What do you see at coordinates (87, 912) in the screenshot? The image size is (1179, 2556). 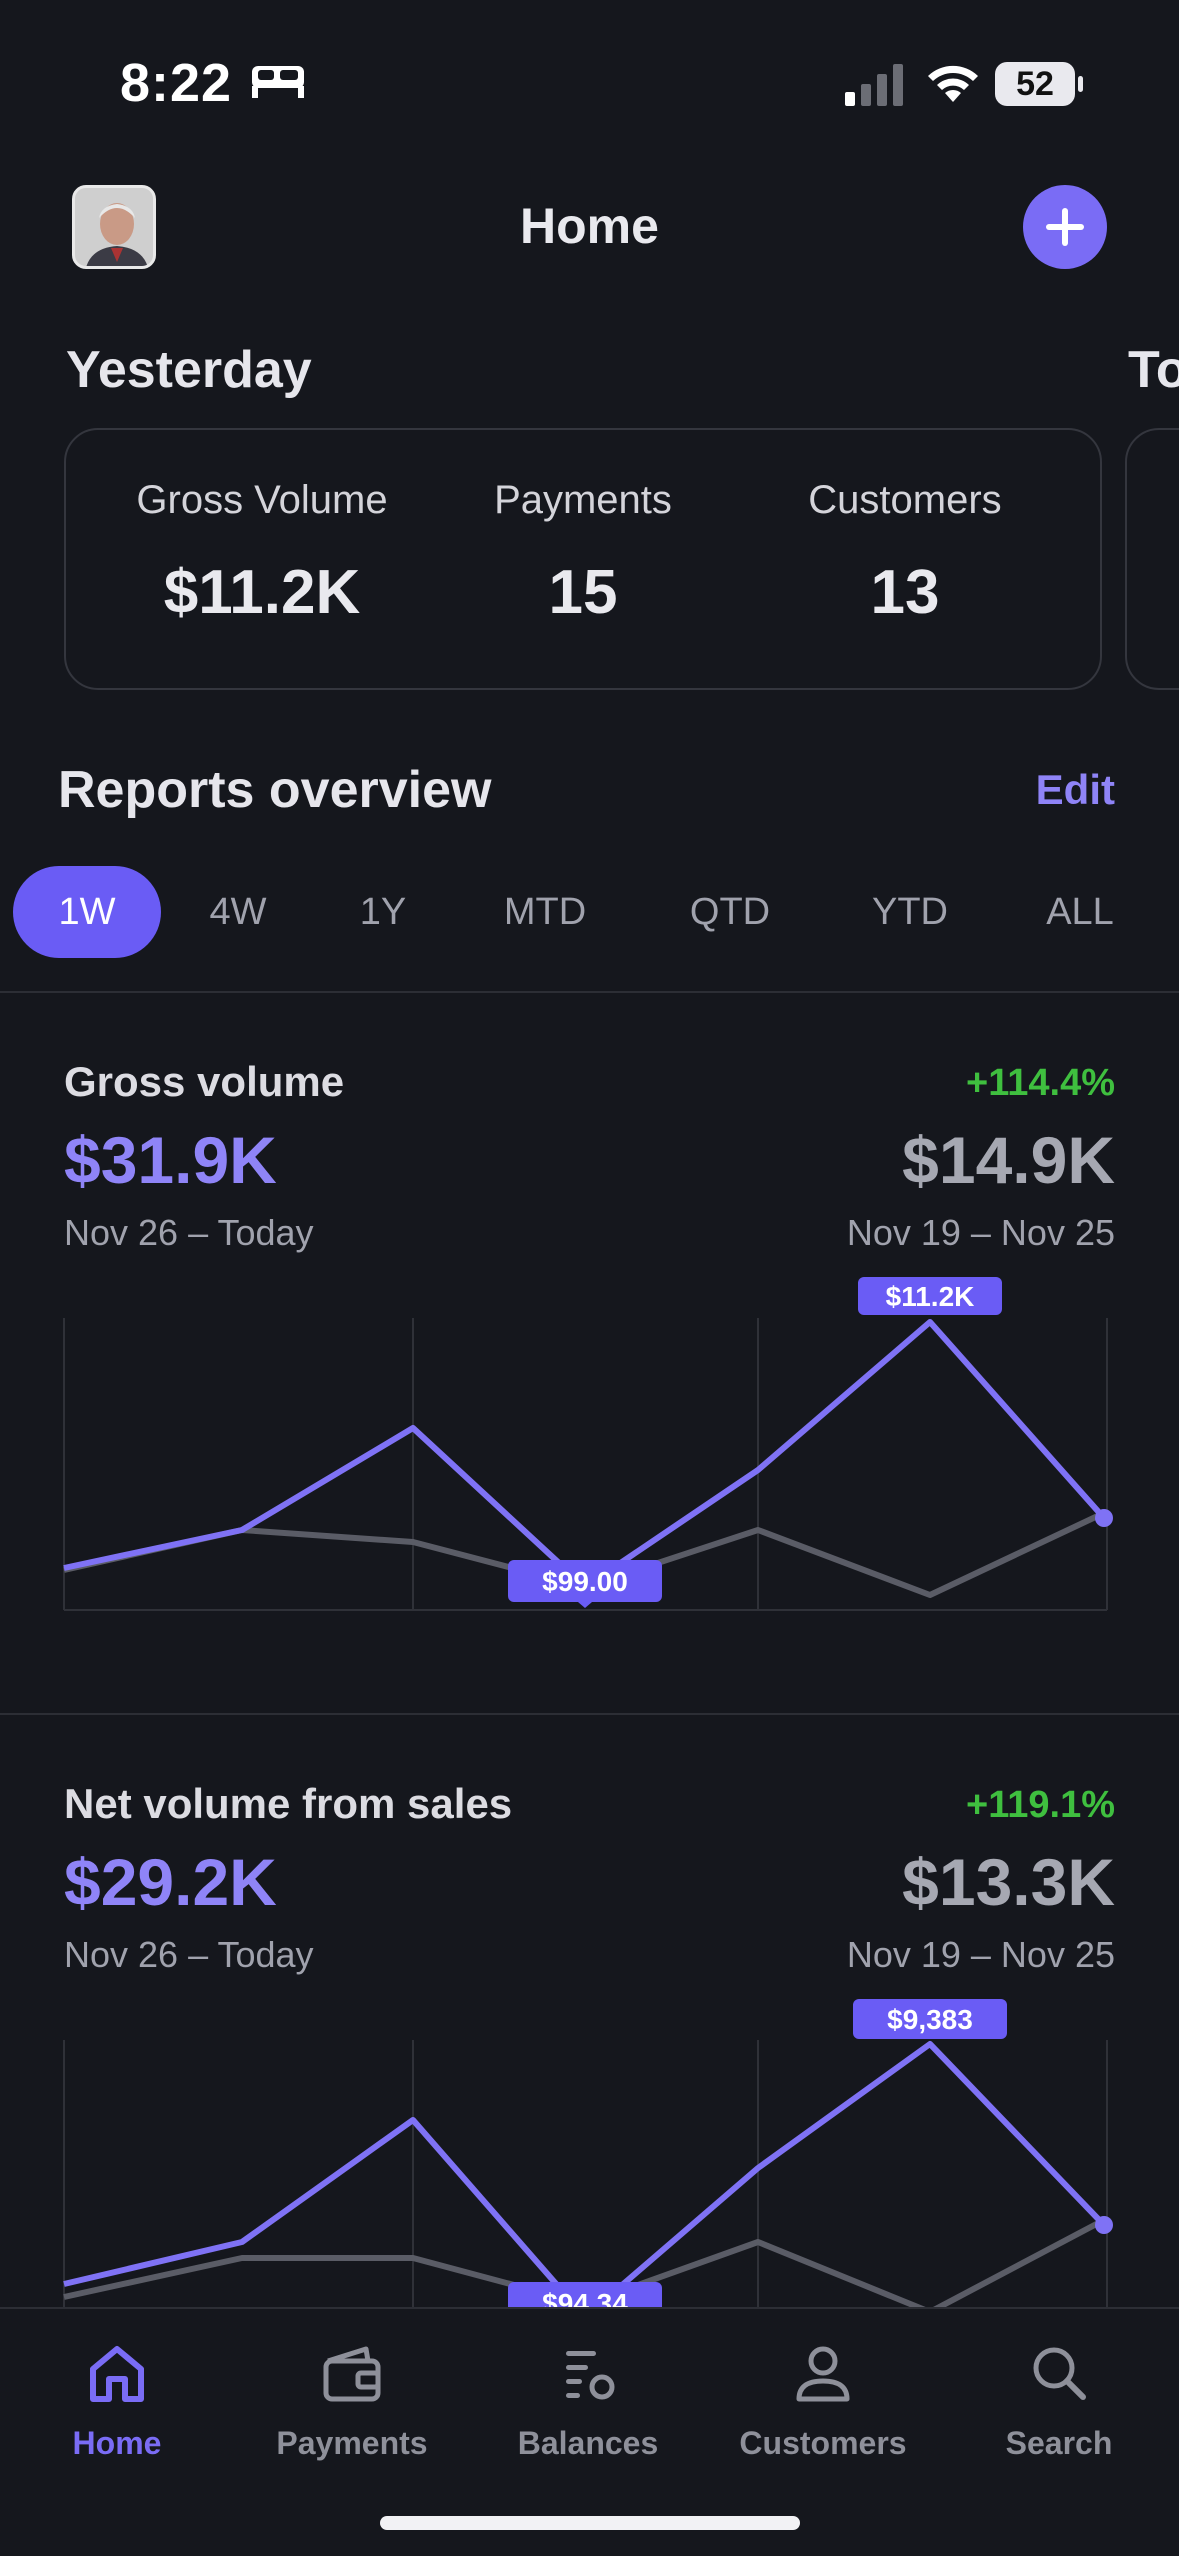 I see `range-tab-1w: 1W` at bounding box center [87, 912].